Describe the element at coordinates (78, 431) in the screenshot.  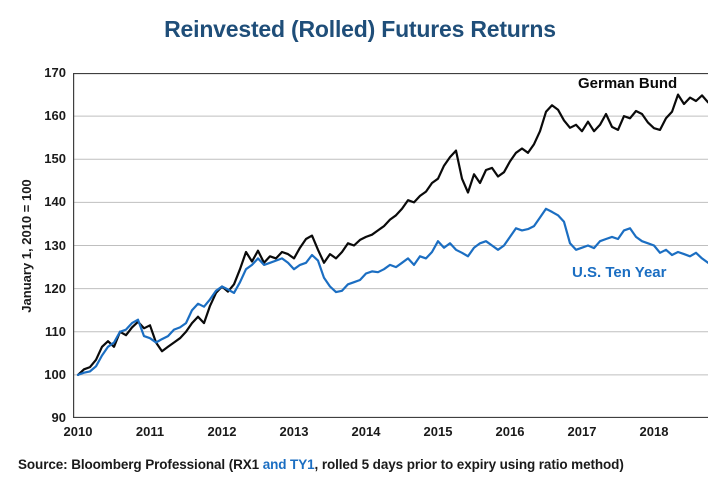
I see `x-tick-label: 2010` at that location.